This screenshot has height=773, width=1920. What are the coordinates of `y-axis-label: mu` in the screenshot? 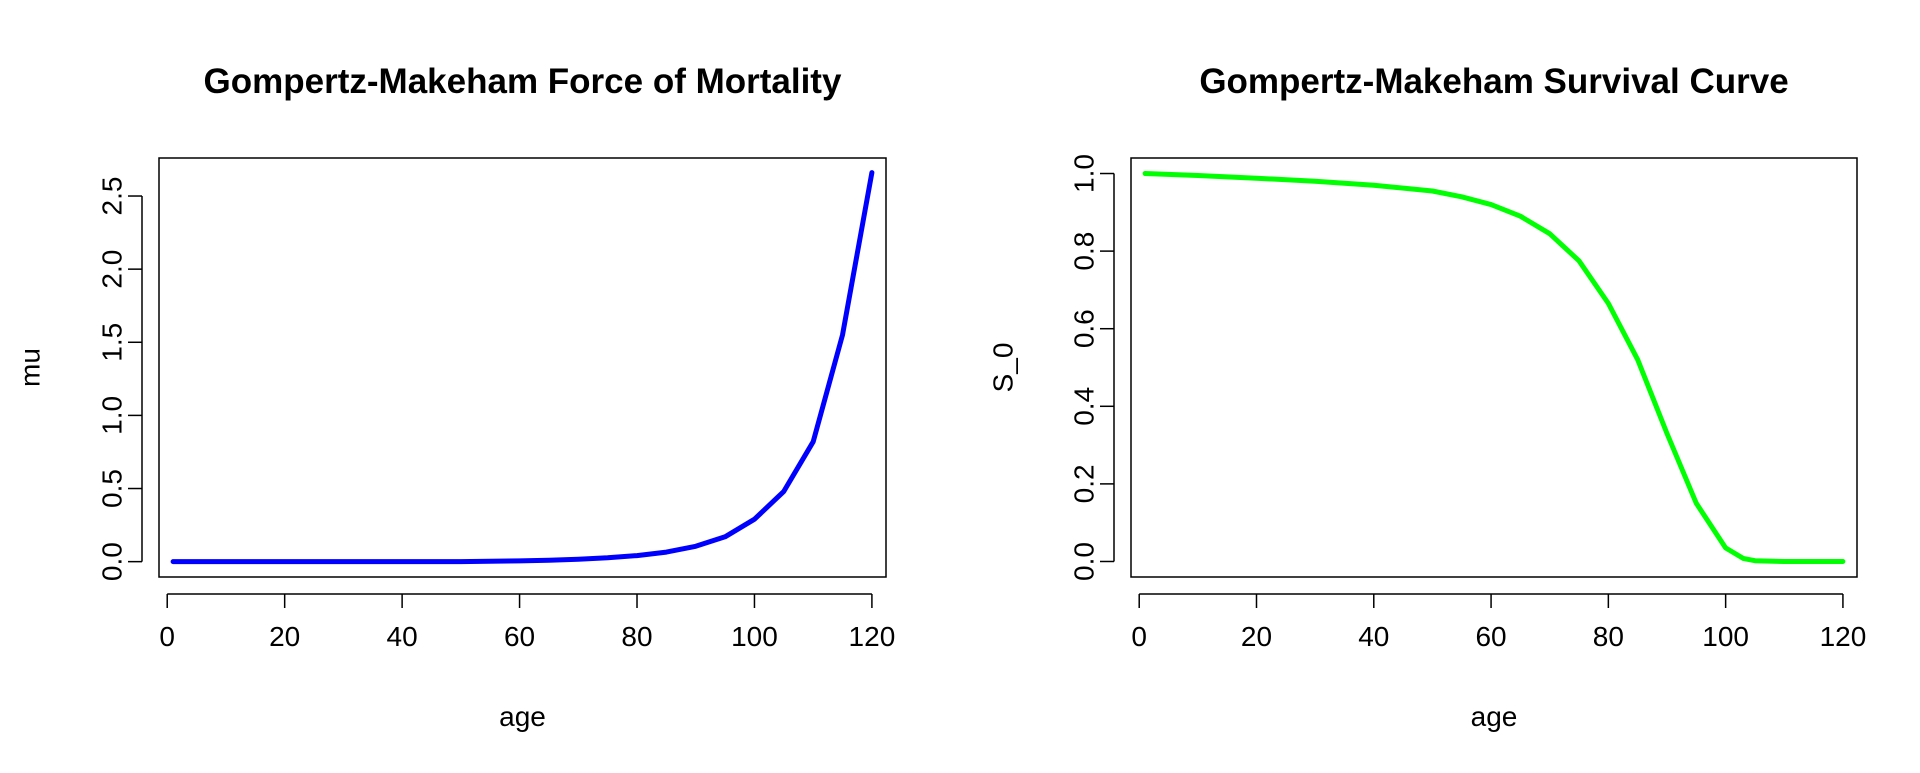 It's located at (30, 367).